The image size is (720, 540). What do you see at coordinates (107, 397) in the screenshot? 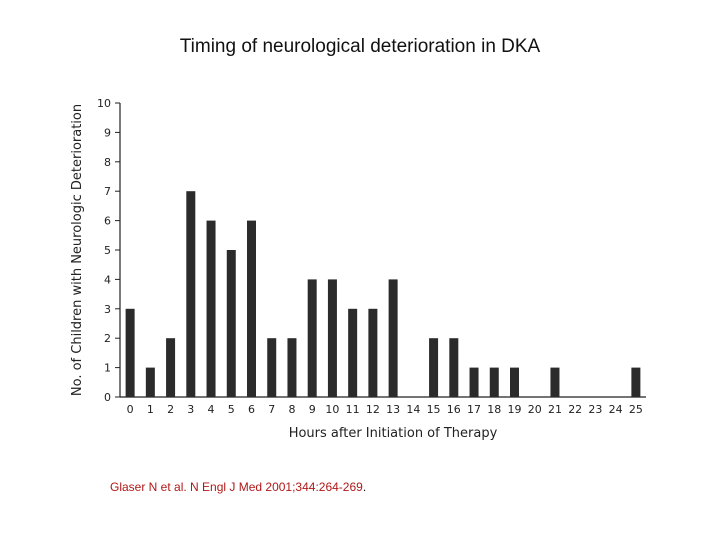
I see `y-tick-label: 0` at bounding box center [107, 397].